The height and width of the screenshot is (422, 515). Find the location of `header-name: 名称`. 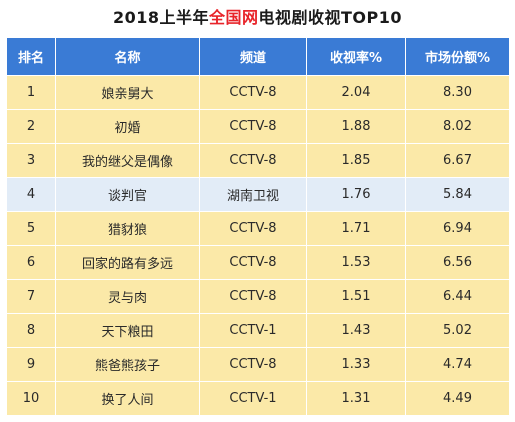

header-name: 名称 is located at coordinates (127, 56).